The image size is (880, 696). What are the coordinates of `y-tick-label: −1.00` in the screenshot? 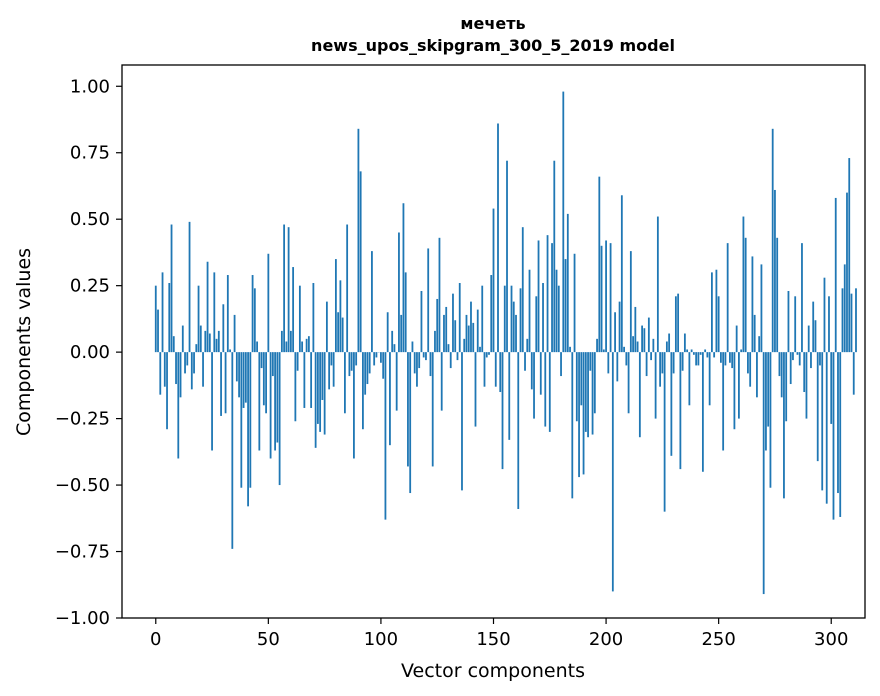 It's located at (82, 618).